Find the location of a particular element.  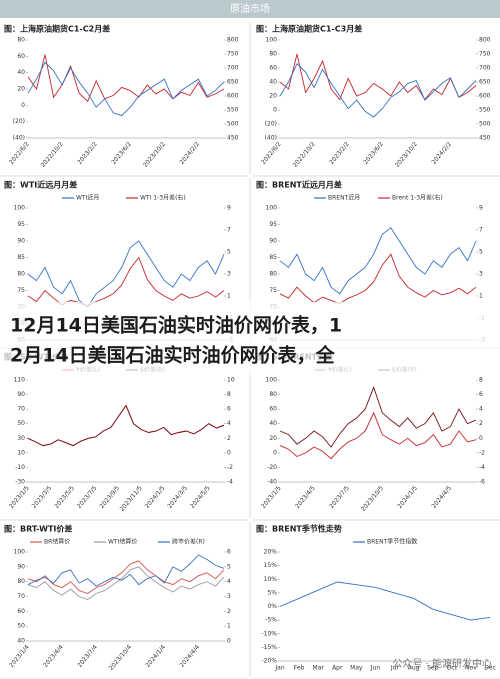

x-tick-label: Sep is located at coordinates (433, 668).